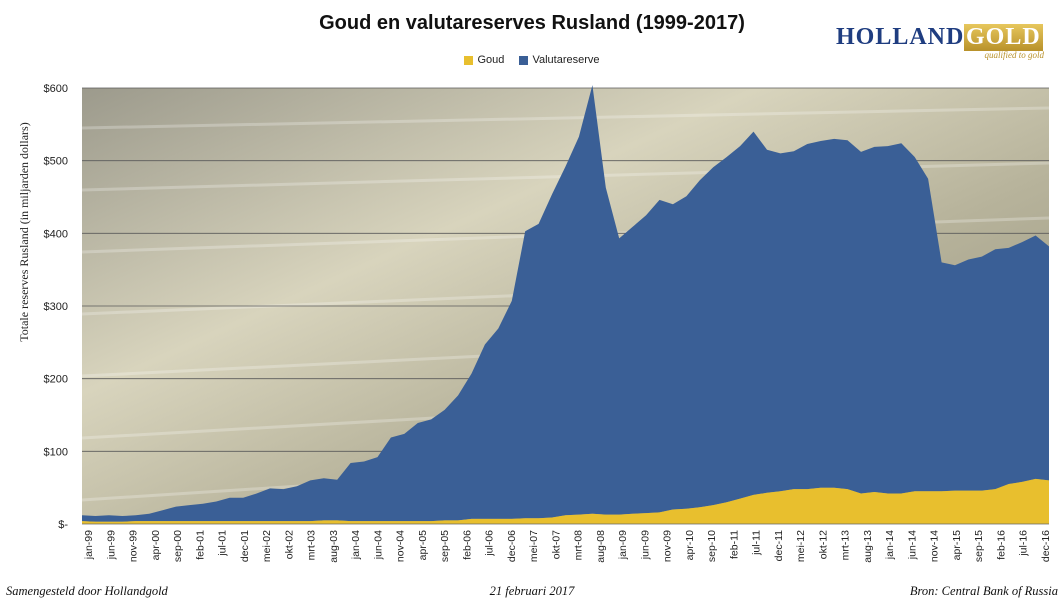 This screenshot has width=1064, height=603. I want to click on x-tick-label: dec-11, so click(779, 545).